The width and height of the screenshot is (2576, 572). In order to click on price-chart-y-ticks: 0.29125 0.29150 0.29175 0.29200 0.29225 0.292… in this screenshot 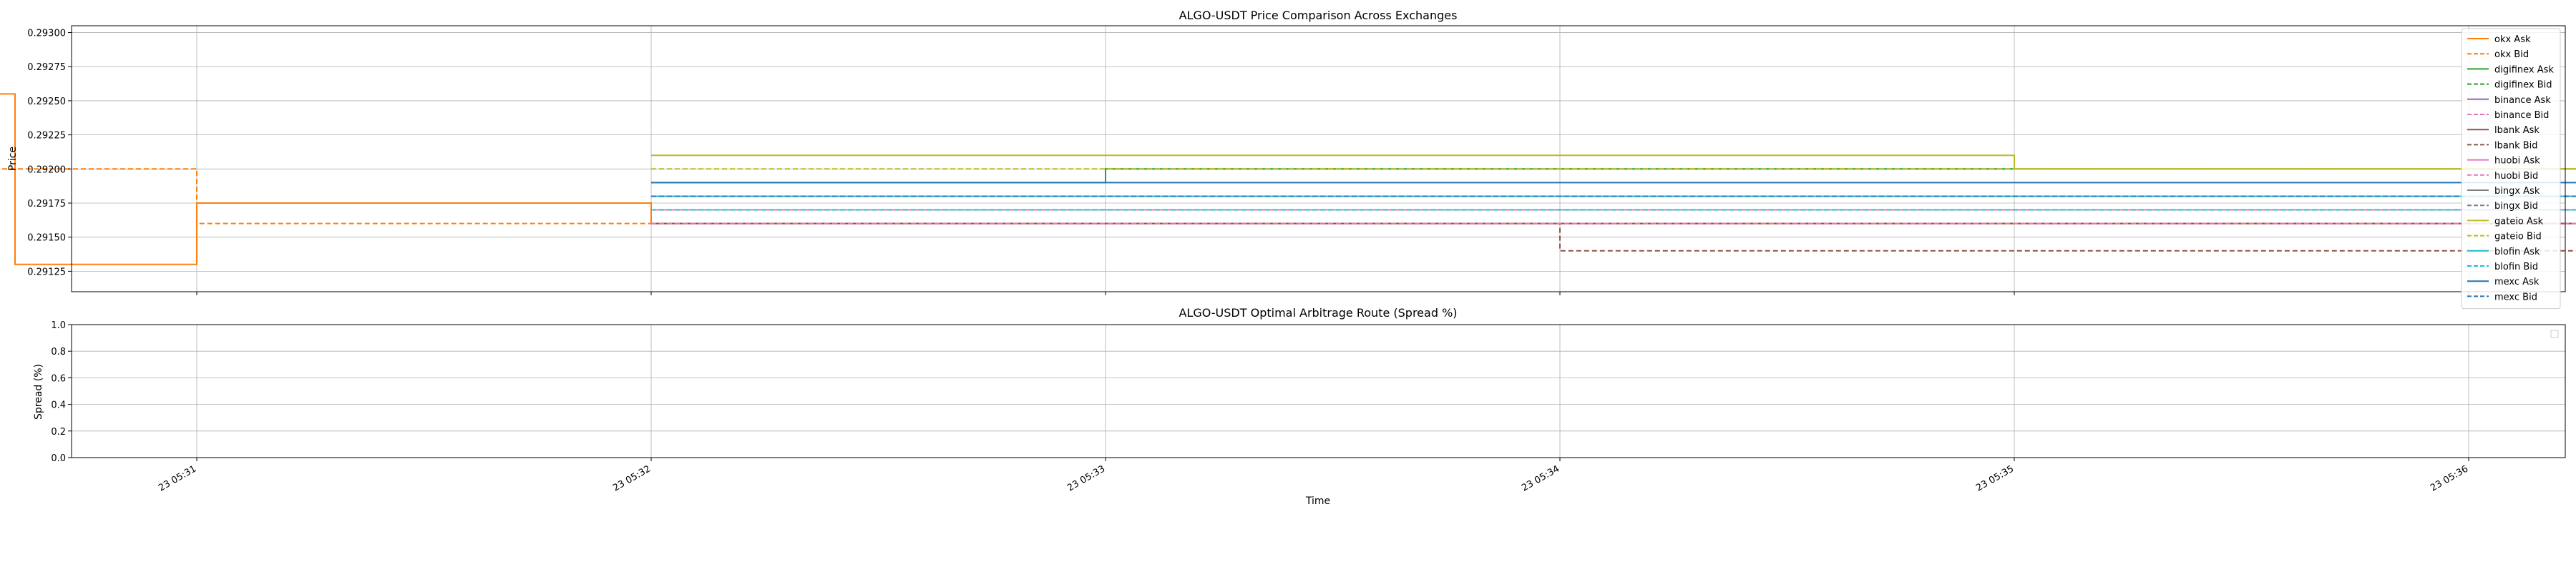, I will do `click(49, 153)`.